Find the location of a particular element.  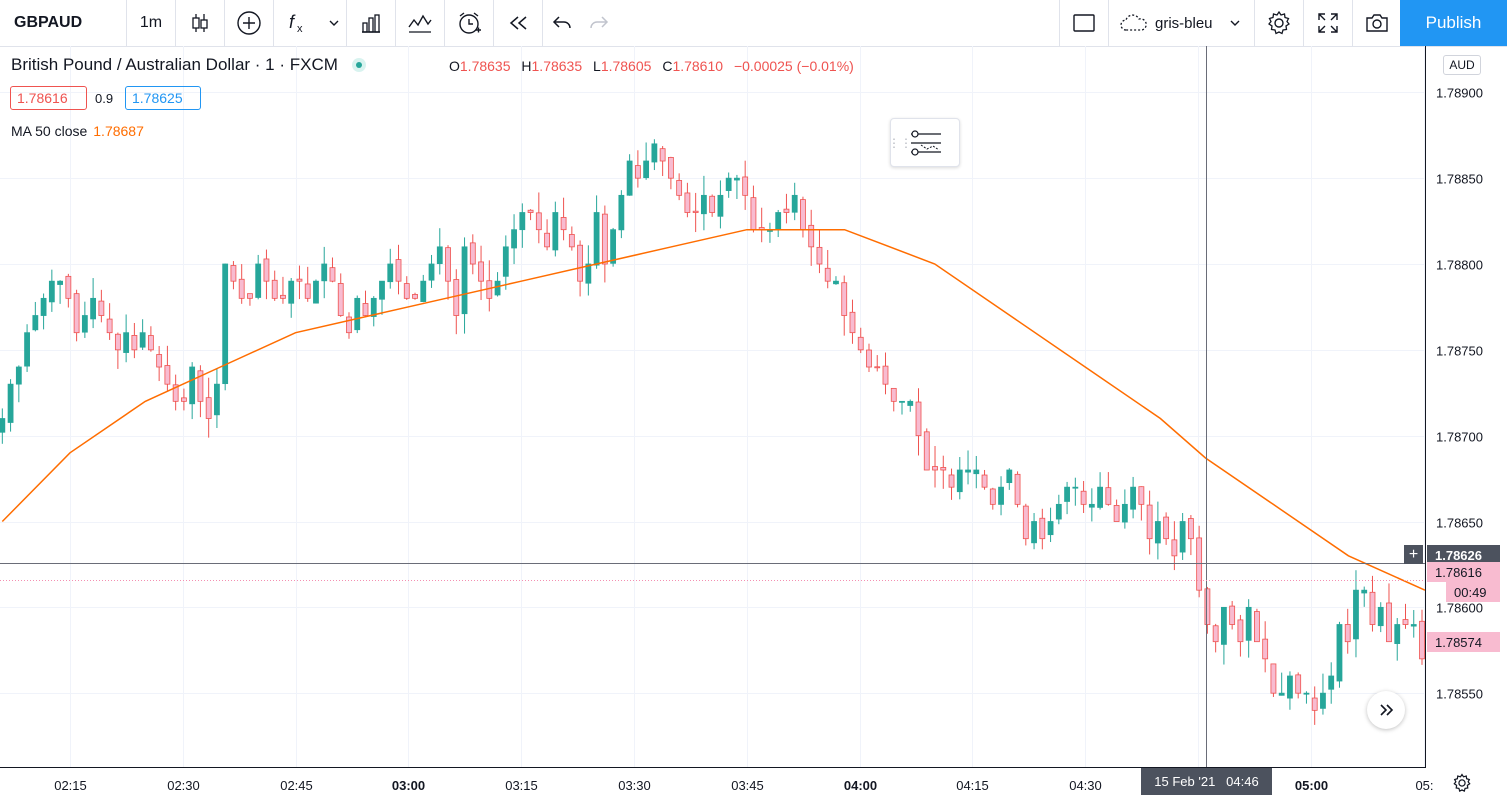

layout-button is located at coordinates (1084, 23).